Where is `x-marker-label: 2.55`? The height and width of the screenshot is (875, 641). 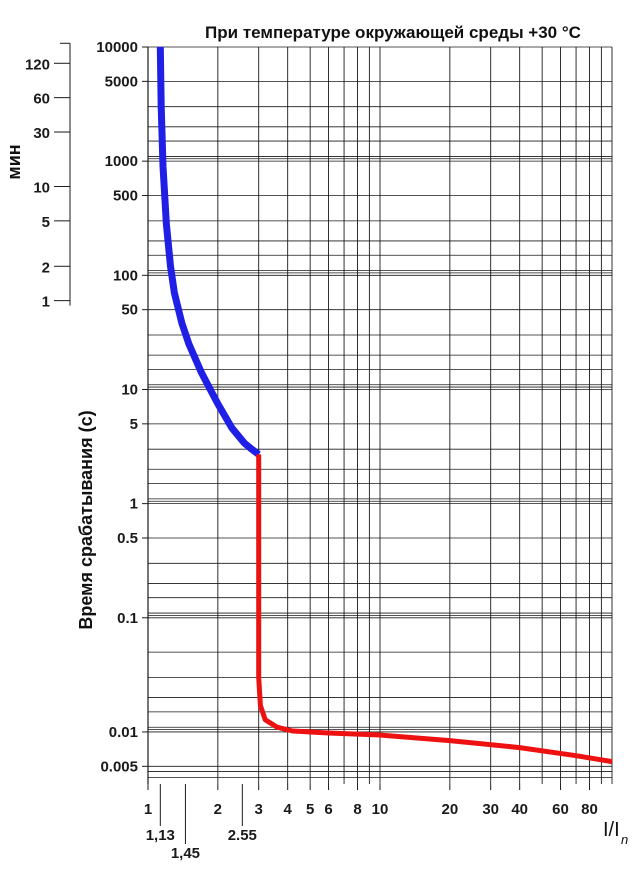
x-marker-label: 2.55 is located at coordinates (242, 835).